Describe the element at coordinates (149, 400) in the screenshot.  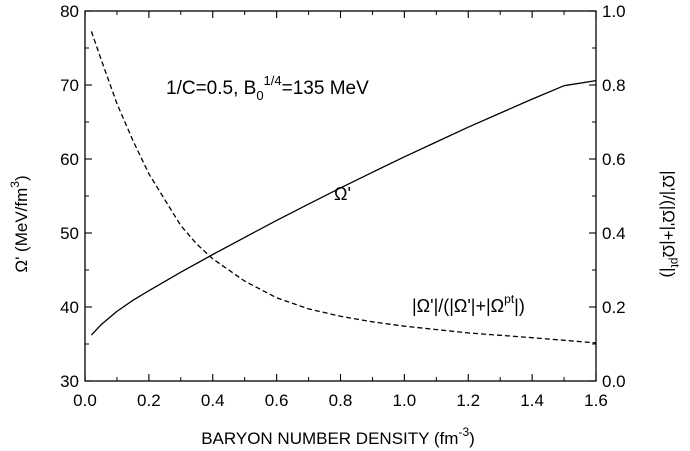
I see `x-tick-label: 0.2` at that location.